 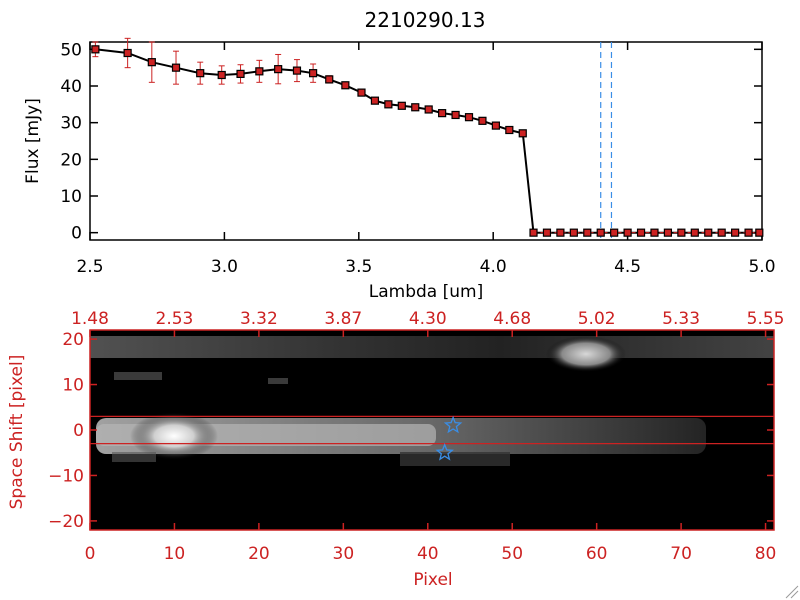 What do you see at coordinates (78, 431) in the screenshot?
I see `image-y-tick-label: 0` at bounding box center [78, 431].